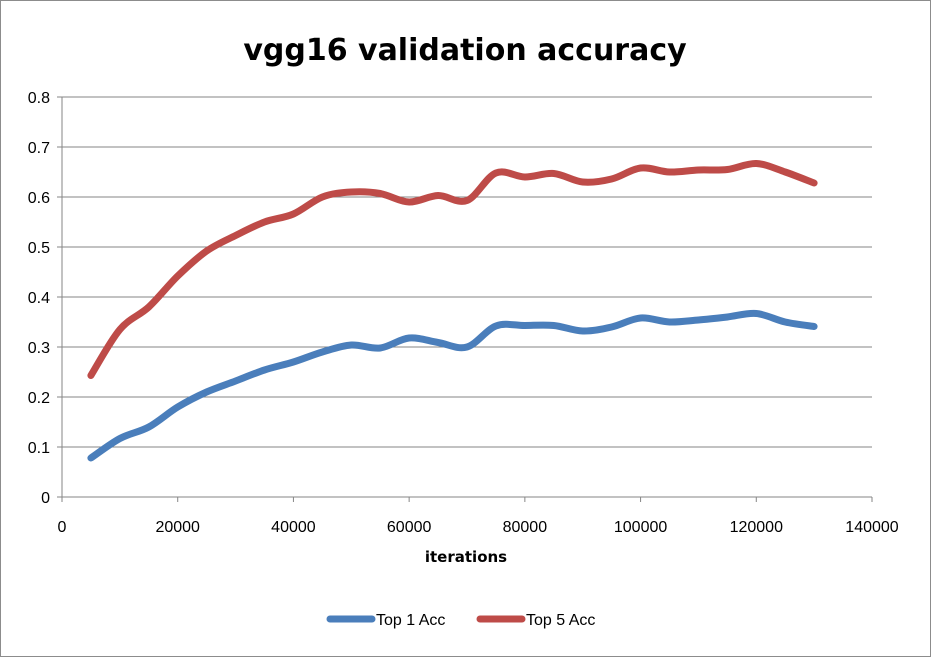 The width and height of the screenshot is (931, 657). I want to click on legend: Top 1 Acc Top 5 Acc, so click(460, 620).